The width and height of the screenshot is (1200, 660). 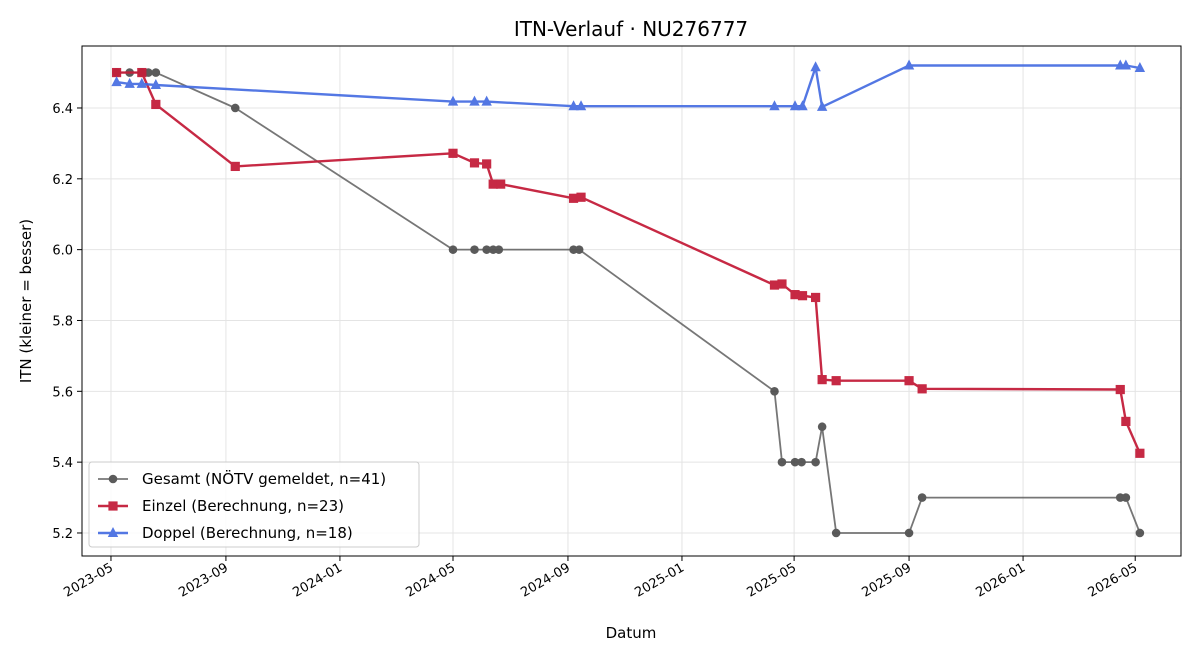 I want to click on x-tick-label: 2025-09, so click(x=887, y=580).